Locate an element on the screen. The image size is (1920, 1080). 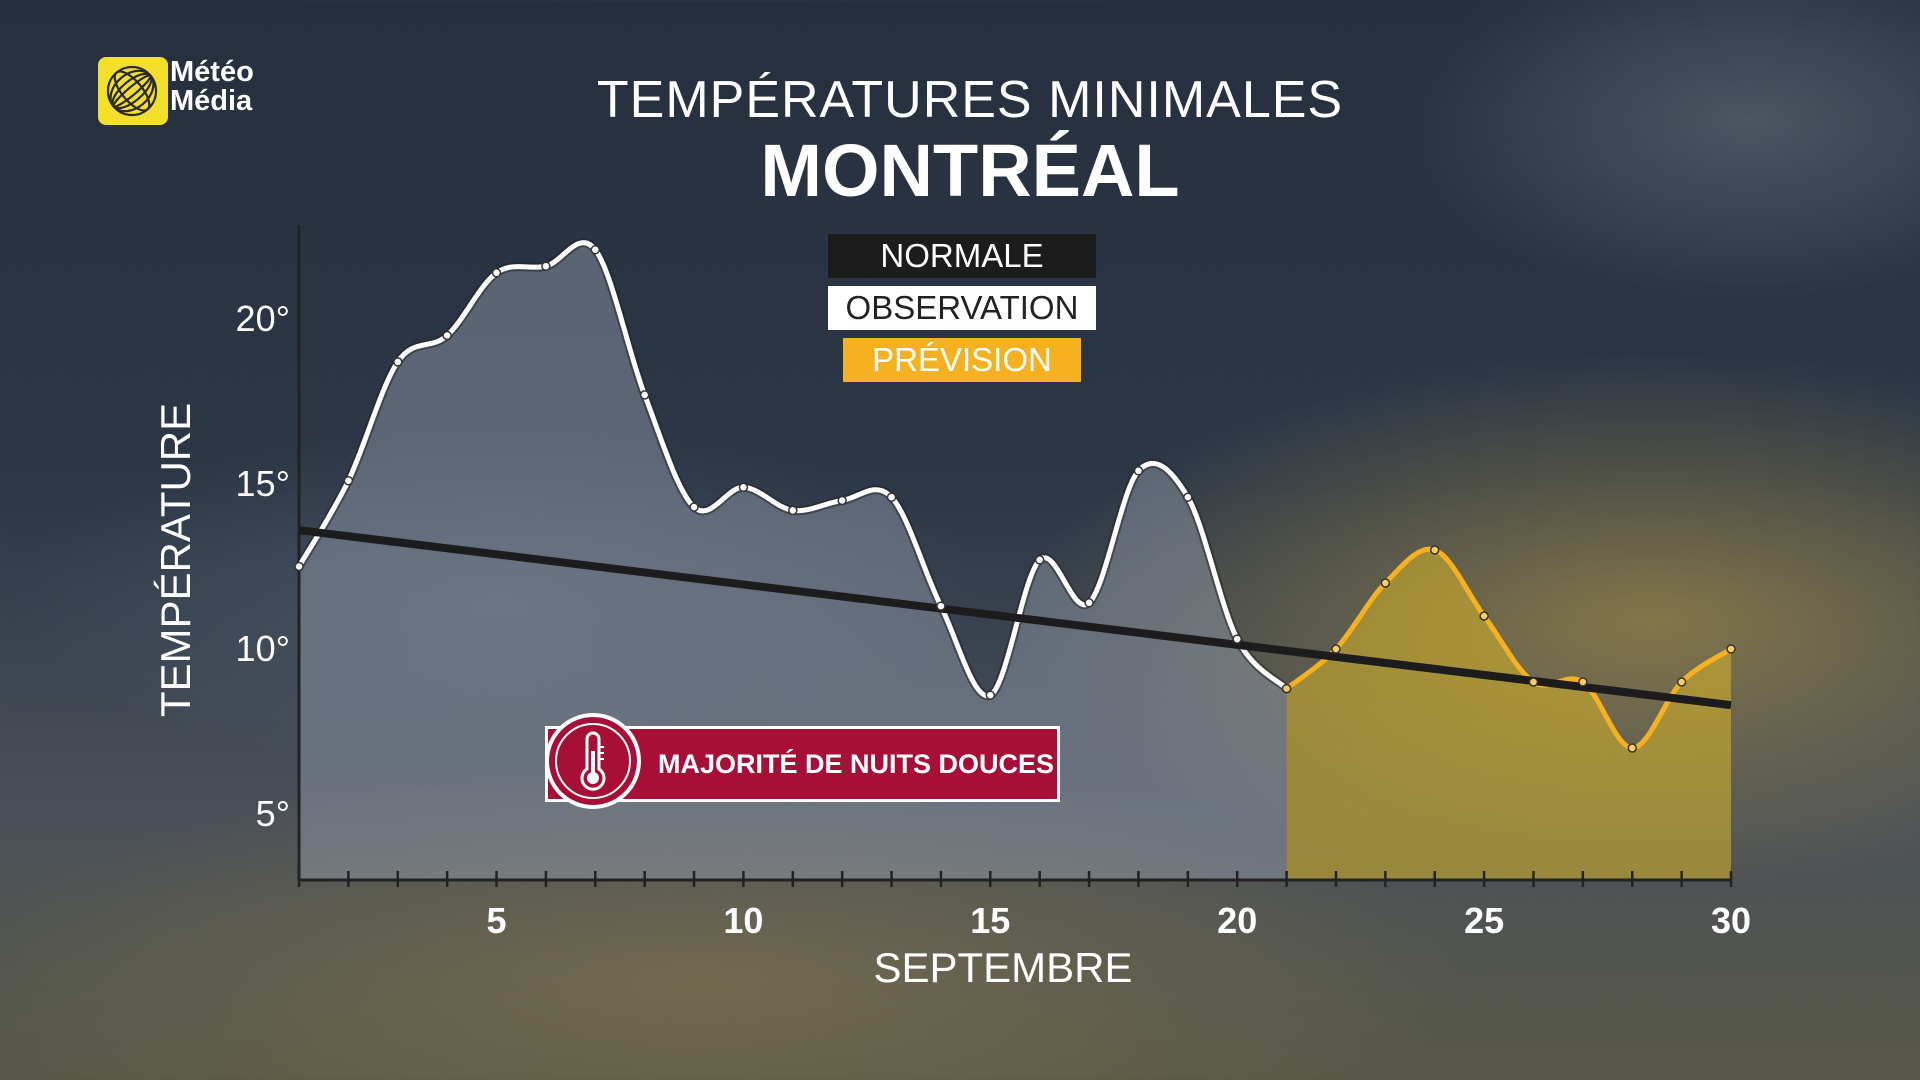
legend-normale: NORMALE is located at coordinates (962, 256).